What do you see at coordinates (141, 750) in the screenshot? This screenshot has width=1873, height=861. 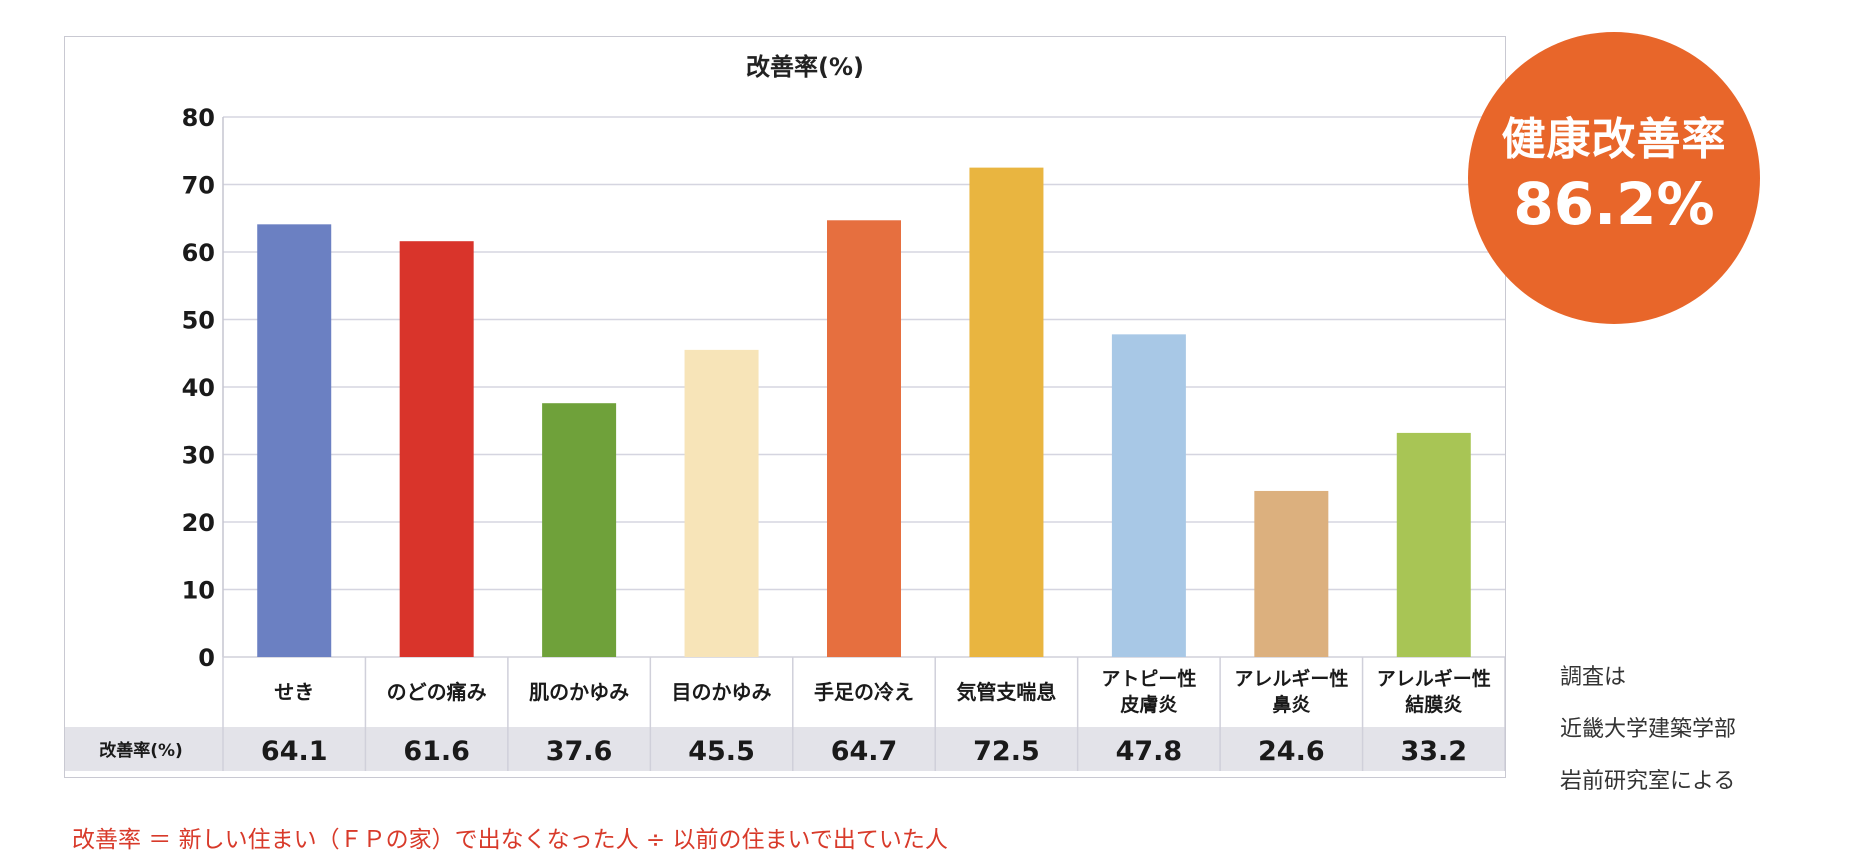 I see `table-row-label: 改善率(%)` at bounding box center [141, 750].